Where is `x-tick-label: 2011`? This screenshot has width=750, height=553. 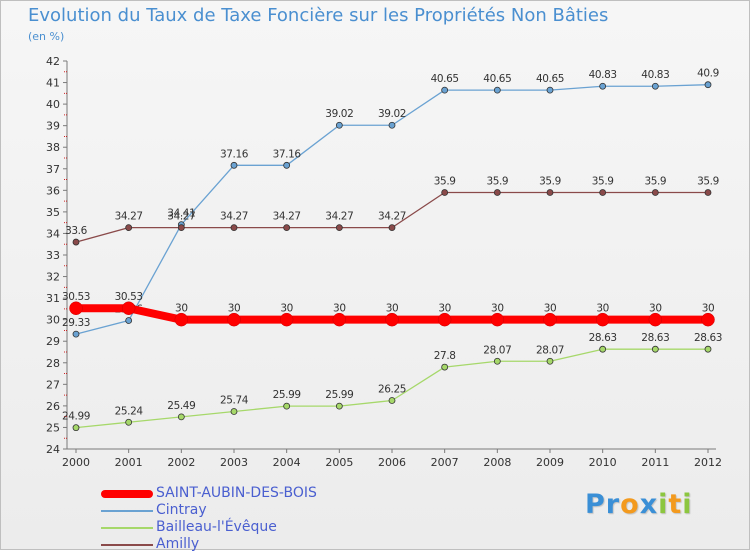
x-tick-label: 2011 is located at coordinates (655, 462).